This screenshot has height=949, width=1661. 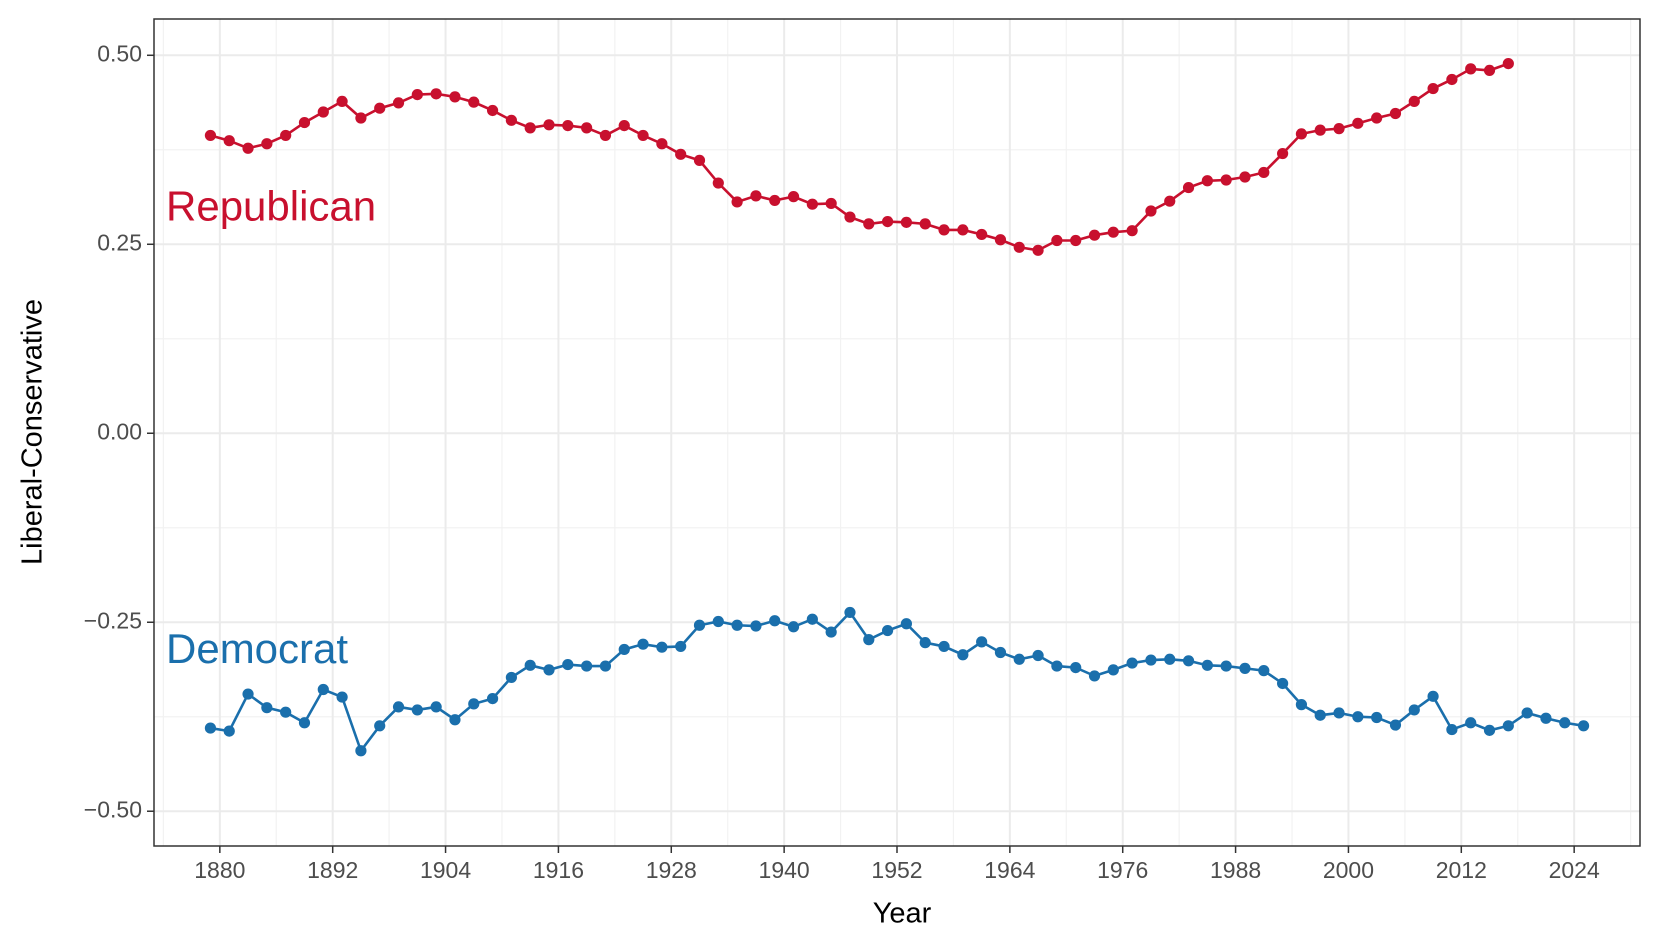 What do you see at coordinates (1348, 870) in the screenshot?
I see `x-tick-label: 2000` at bounding box center [1348, 870].